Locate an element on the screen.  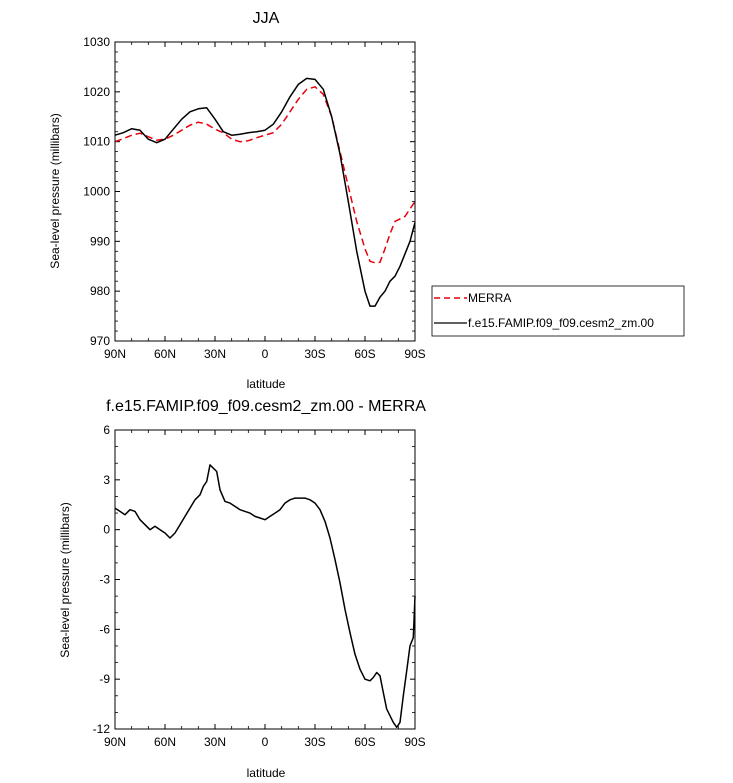
top-xtick-label: 30N is located at coordinates (215, 354).